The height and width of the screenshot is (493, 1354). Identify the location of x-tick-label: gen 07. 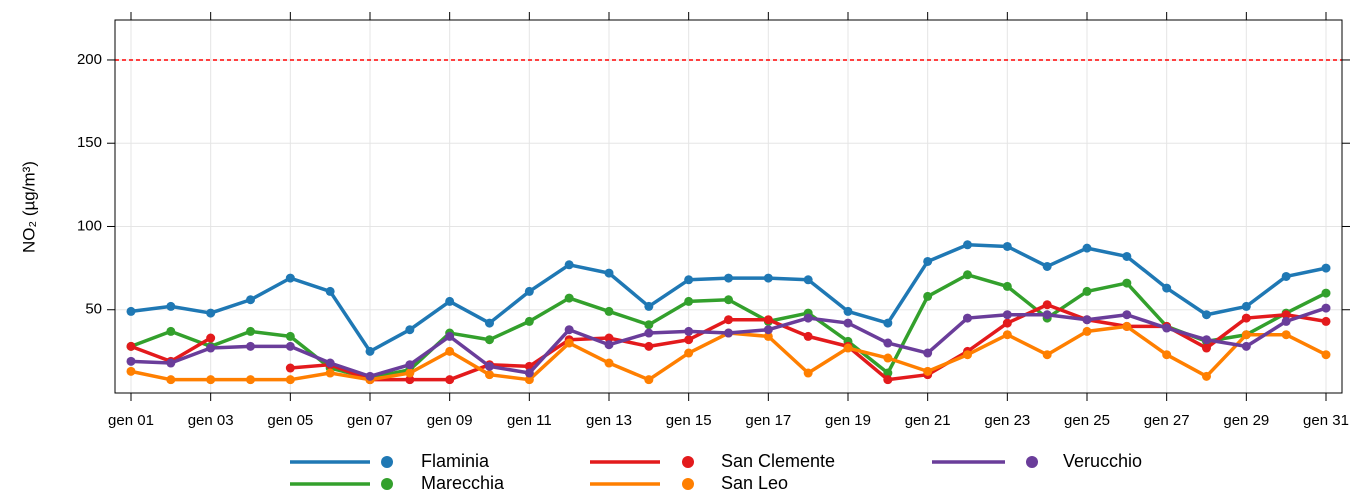
(370, 420).